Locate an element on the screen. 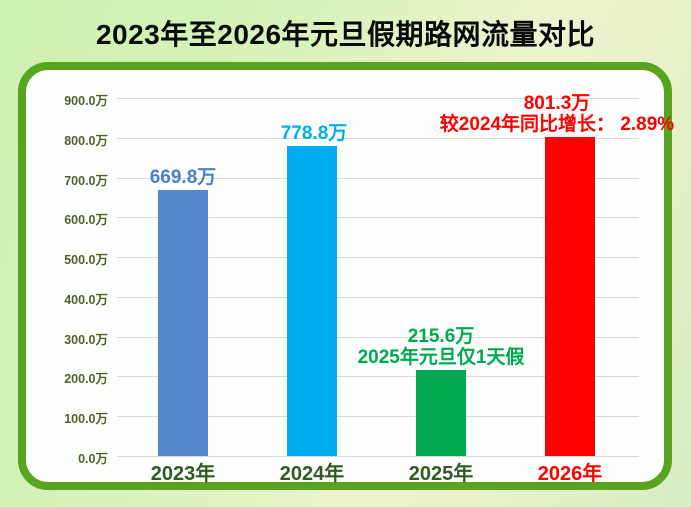  x-axis-label-2026年: 2026年 is located at coordinates (570, 474).